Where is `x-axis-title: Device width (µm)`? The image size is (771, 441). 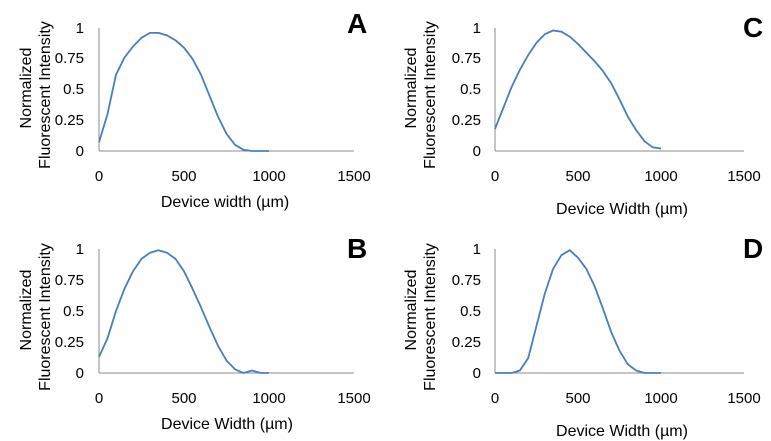 x-axis-title: Device width (µm) is located at coordinates (225, 202).